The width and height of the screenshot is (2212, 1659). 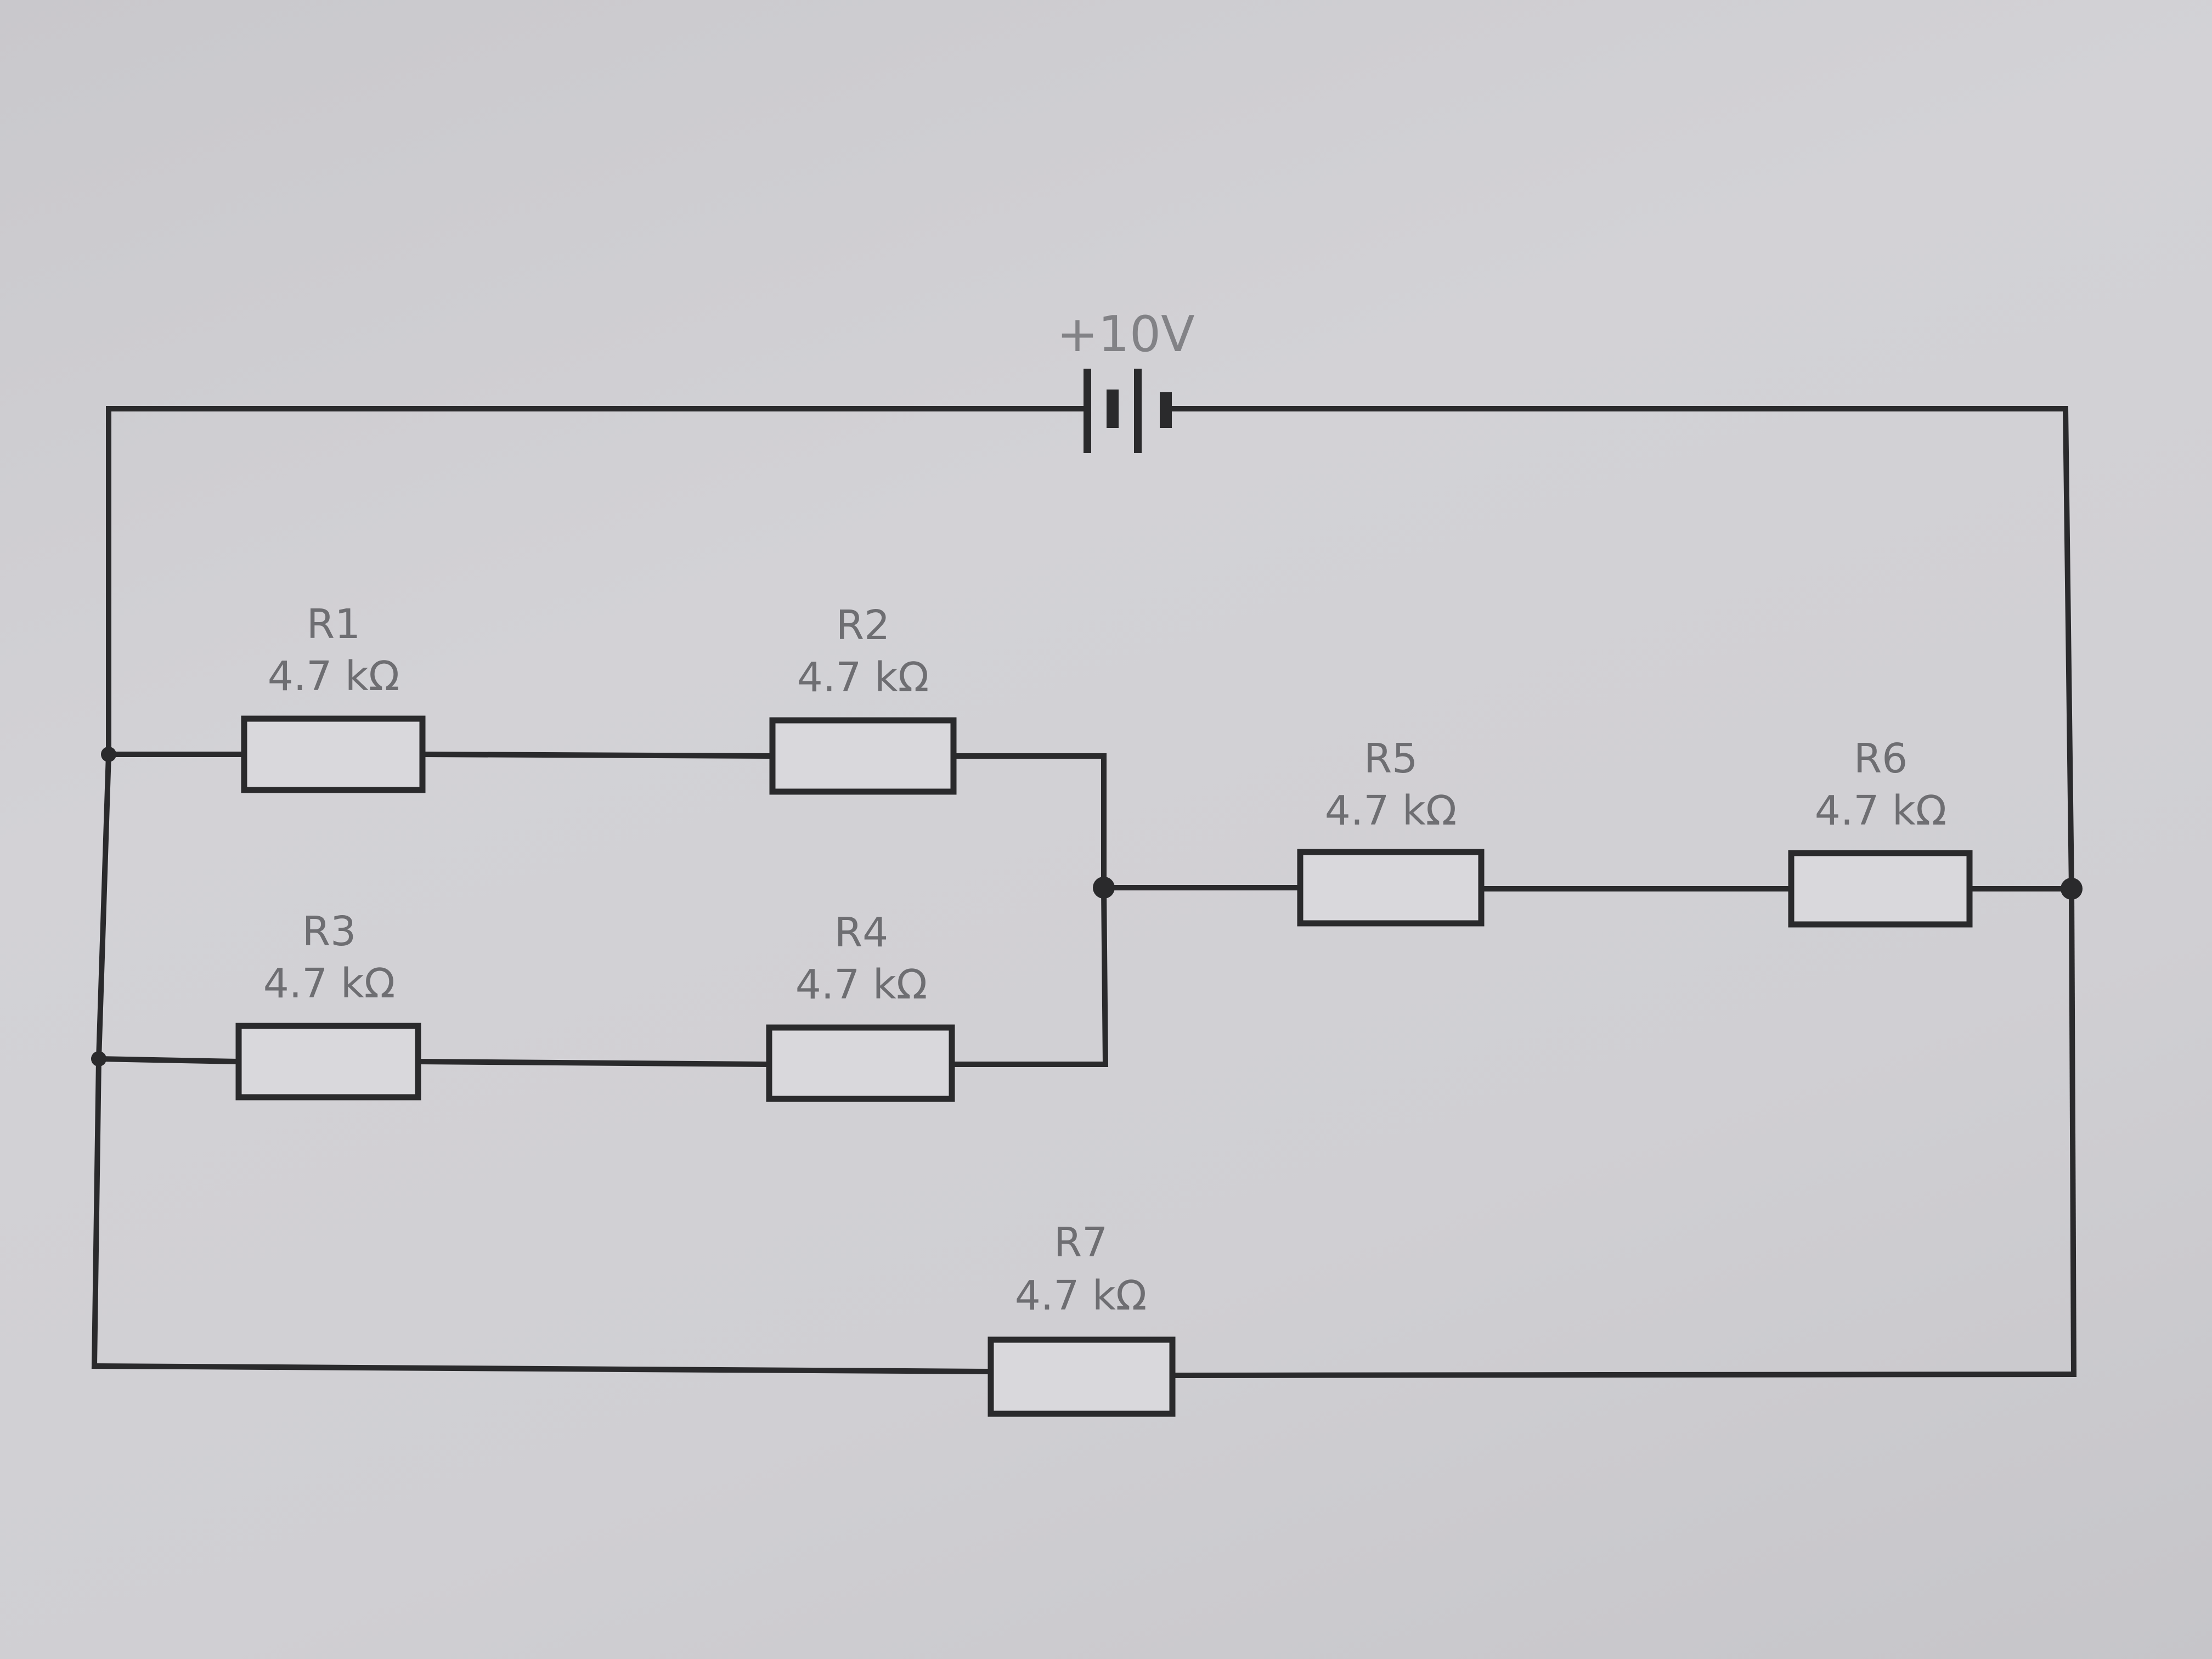 I want to click on resistor-r4-name: R4, so click(x=861, y=933).